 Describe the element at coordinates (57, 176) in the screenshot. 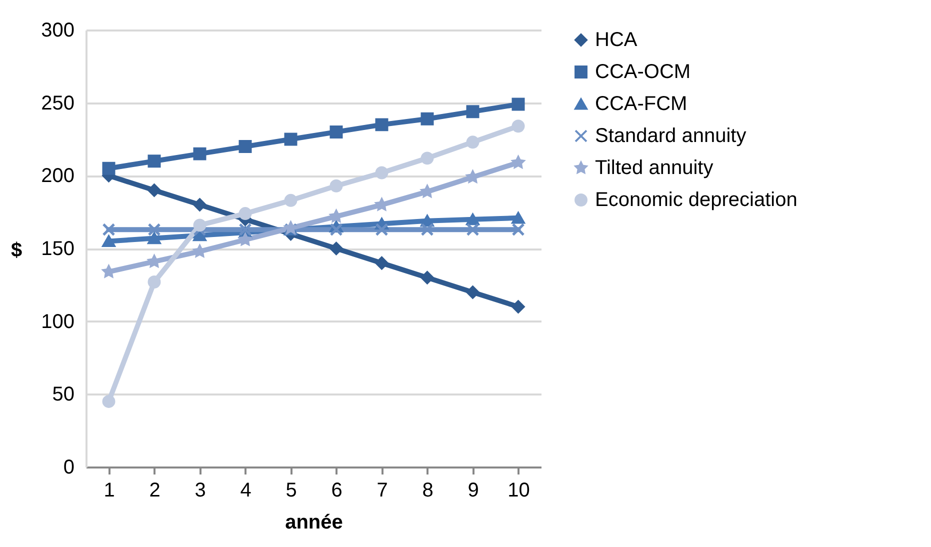

I see `y-tick-label: 200` at that location.